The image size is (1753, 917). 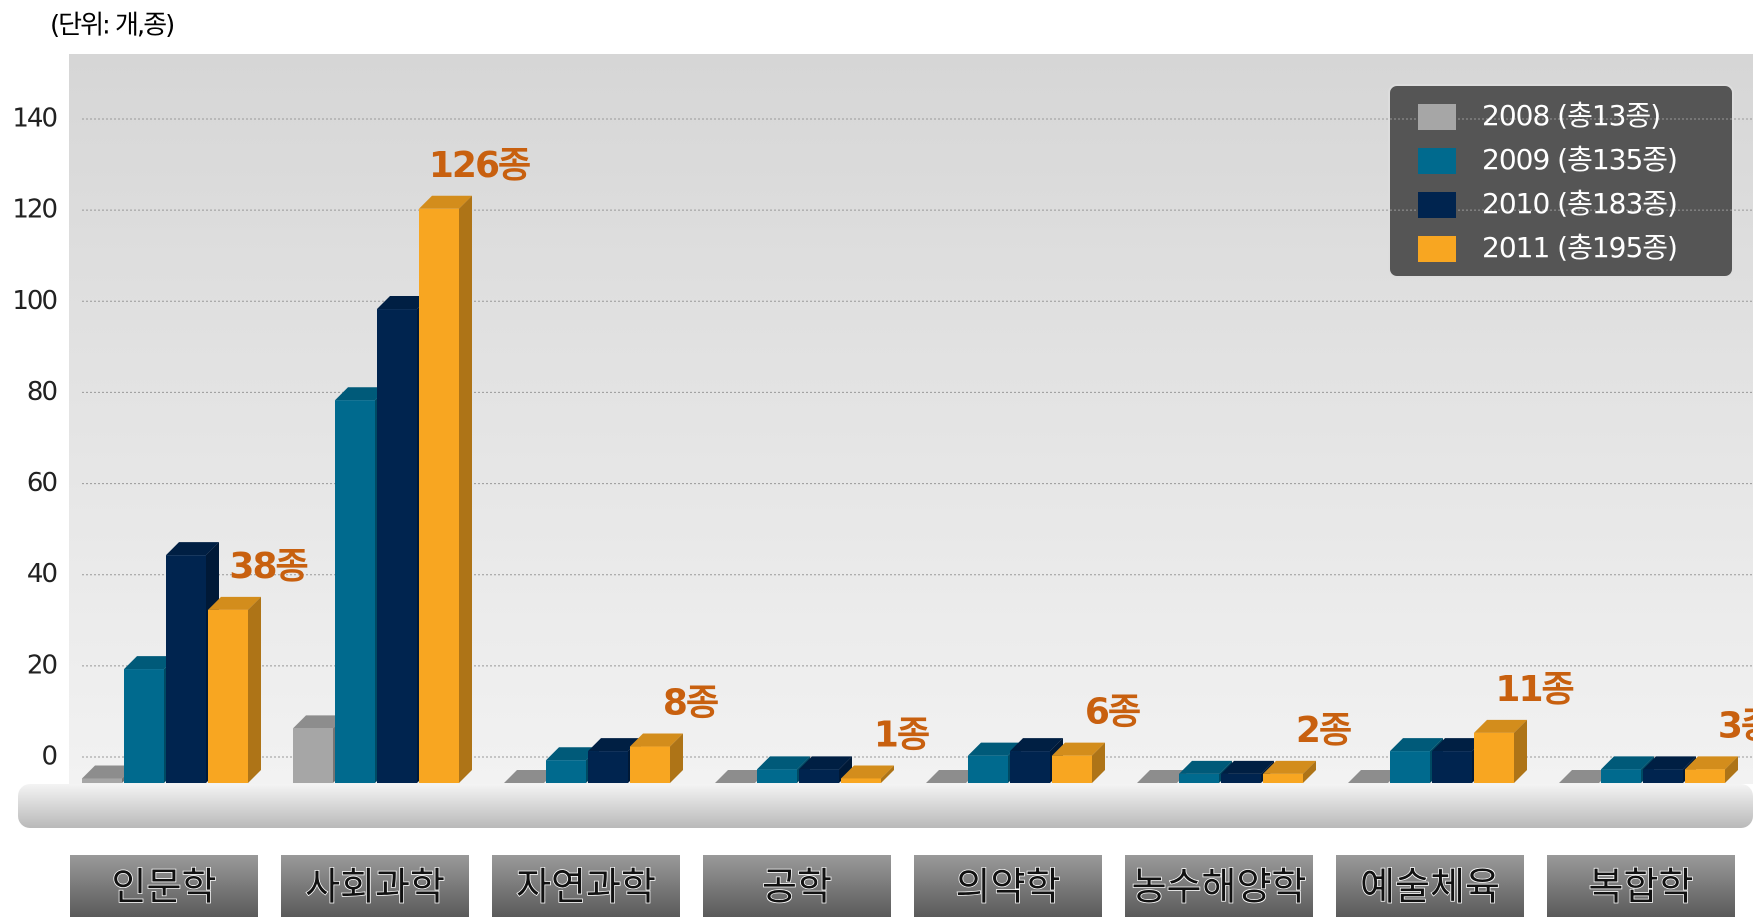 I want to click on y-tick-label: 140, so click(x=34, y=119).